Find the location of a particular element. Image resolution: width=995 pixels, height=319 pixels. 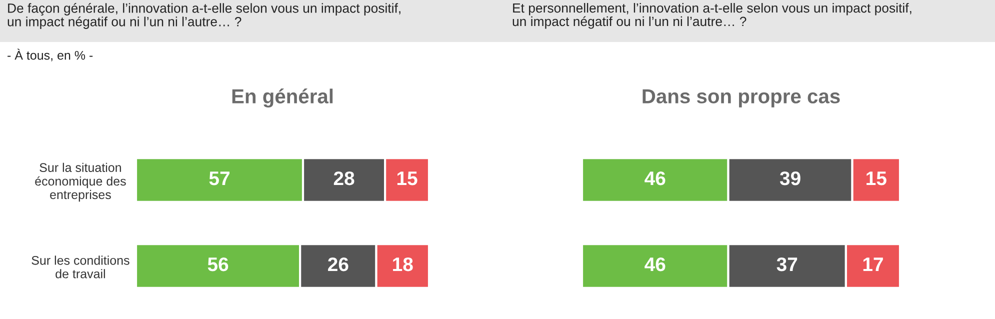

data-label: 18 is located at coordinates (403, 264).